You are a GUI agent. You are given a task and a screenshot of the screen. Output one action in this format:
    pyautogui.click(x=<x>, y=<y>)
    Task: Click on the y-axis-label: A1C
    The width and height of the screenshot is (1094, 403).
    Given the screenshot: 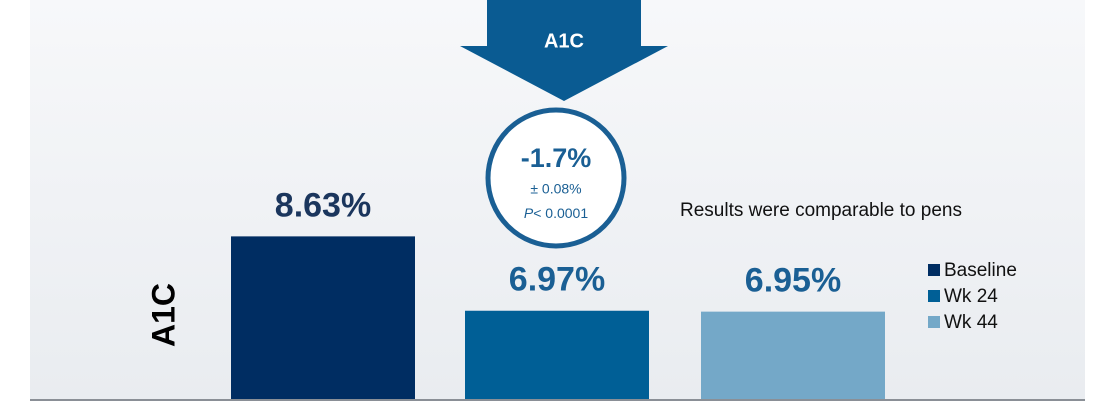 What is the action you would take?
    pyautogui.click(x=163, y=315)
    